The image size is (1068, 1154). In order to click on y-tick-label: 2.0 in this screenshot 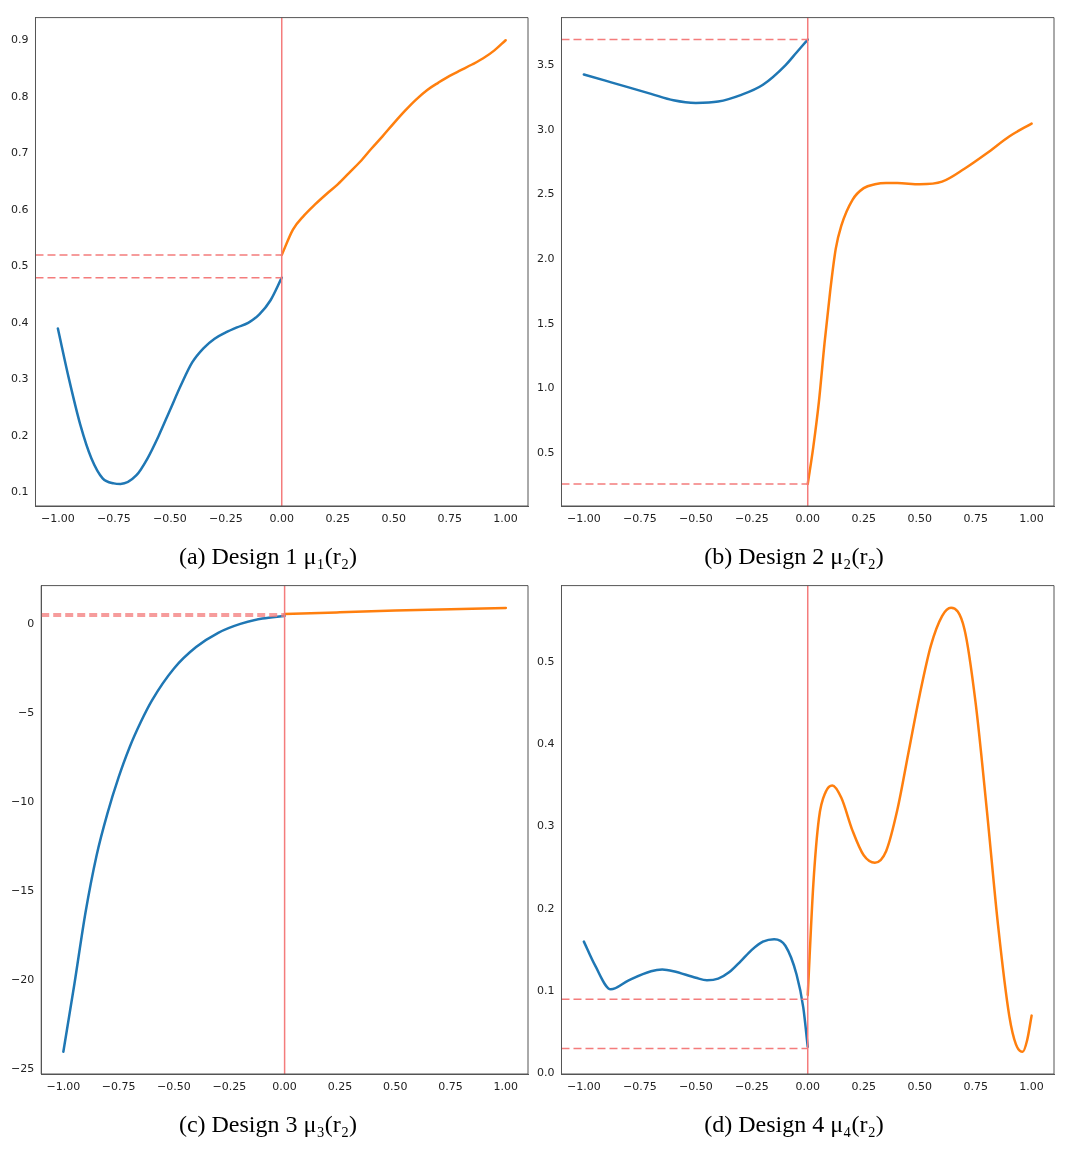, I will do `click(545, 259)`.